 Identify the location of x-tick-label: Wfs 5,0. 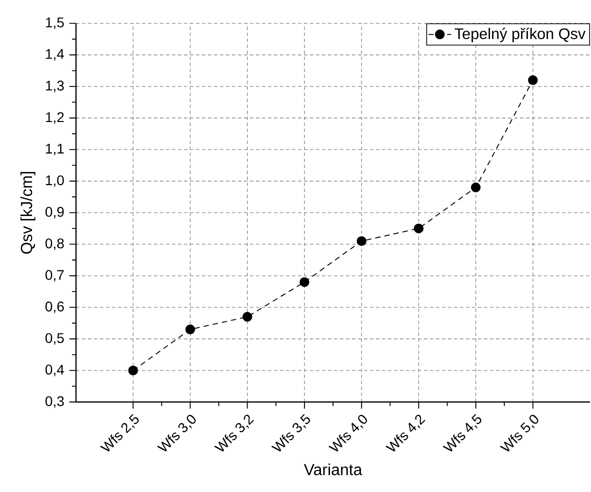
(519, 433).